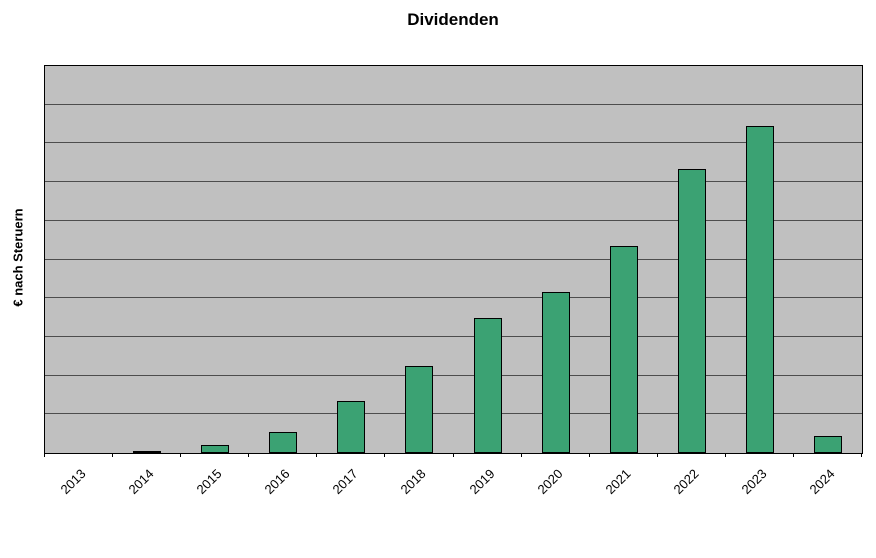 This screenshot has width=876, height=558. Describe the element at coordinates (760, 289) in the screenshot. I see `bar-2023` at that location.